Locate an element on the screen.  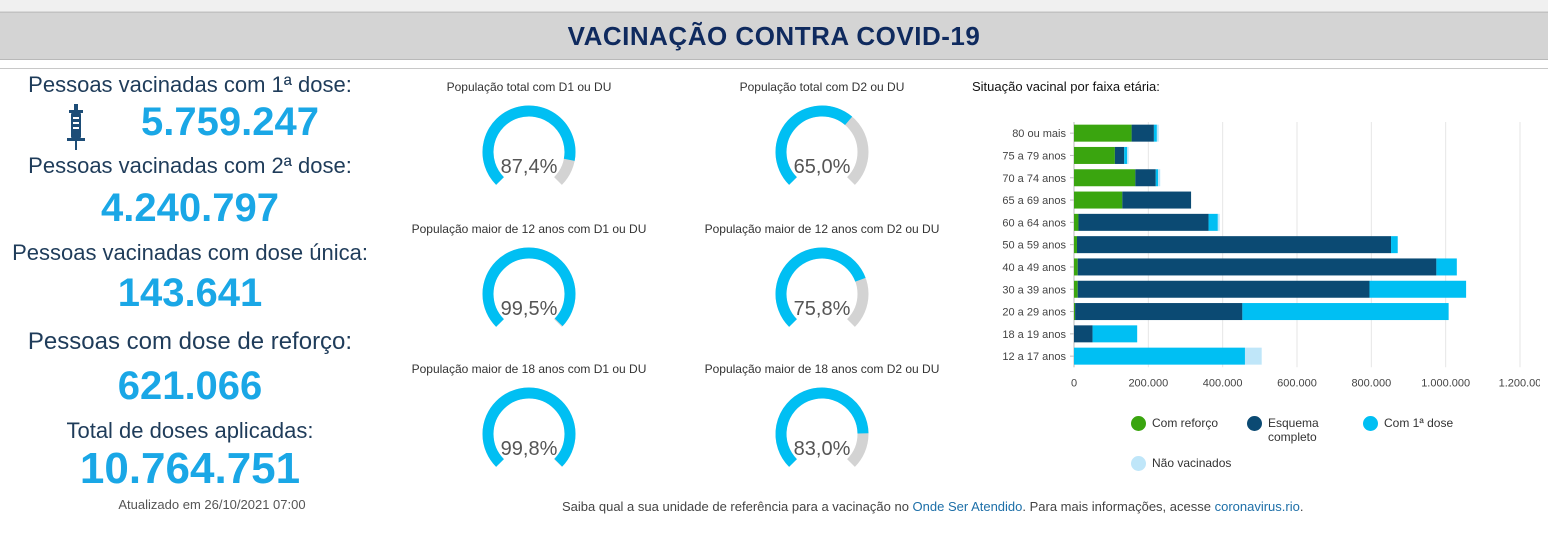
gauge-total-d1: População total com D1 ou DU 87,4% is located at coordinates (529, 145).